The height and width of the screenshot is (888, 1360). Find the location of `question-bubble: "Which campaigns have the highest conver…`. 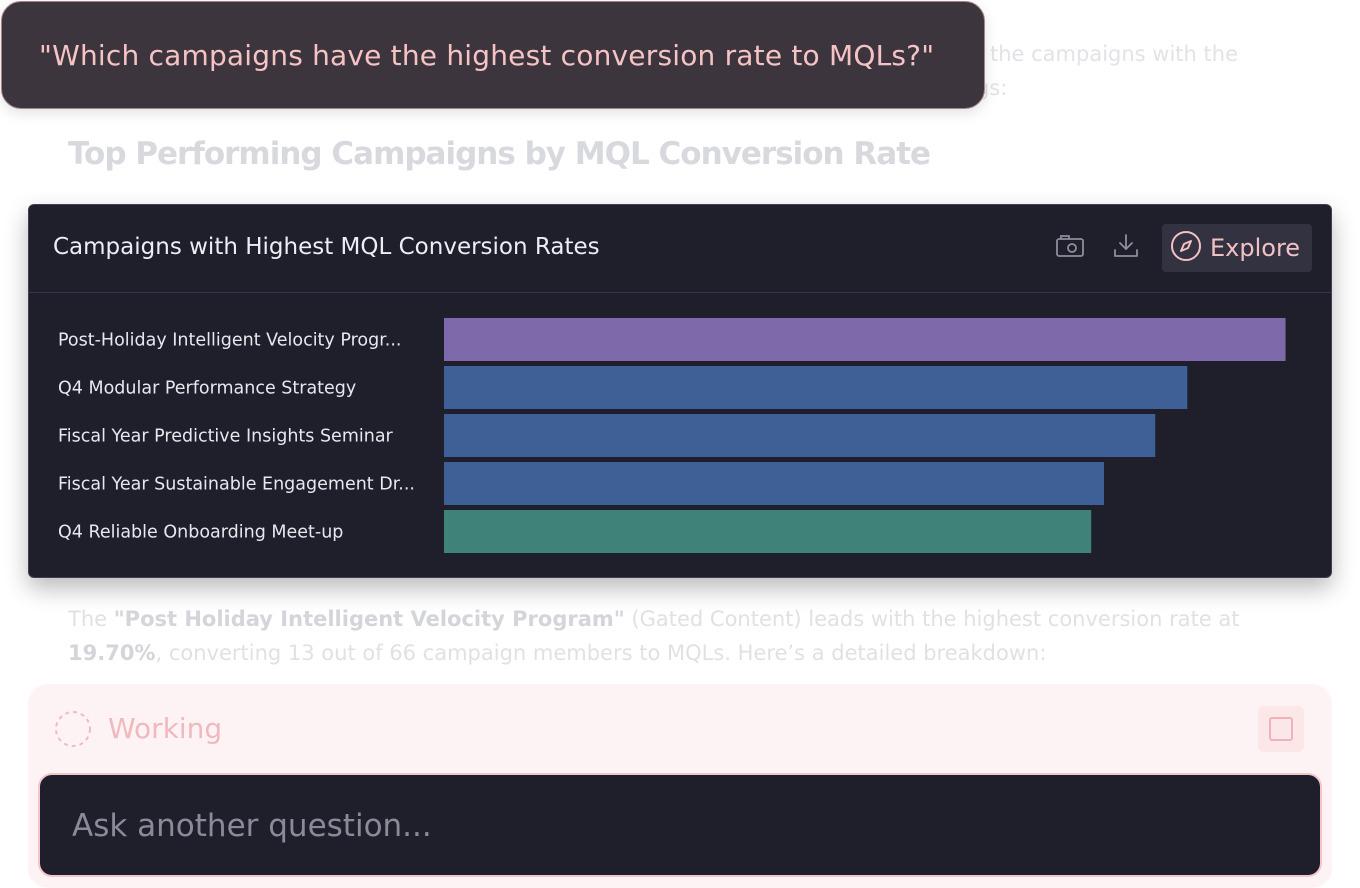

question-bubble: "Which campaigns have the highest conver… is located at coordinates (493, 55).